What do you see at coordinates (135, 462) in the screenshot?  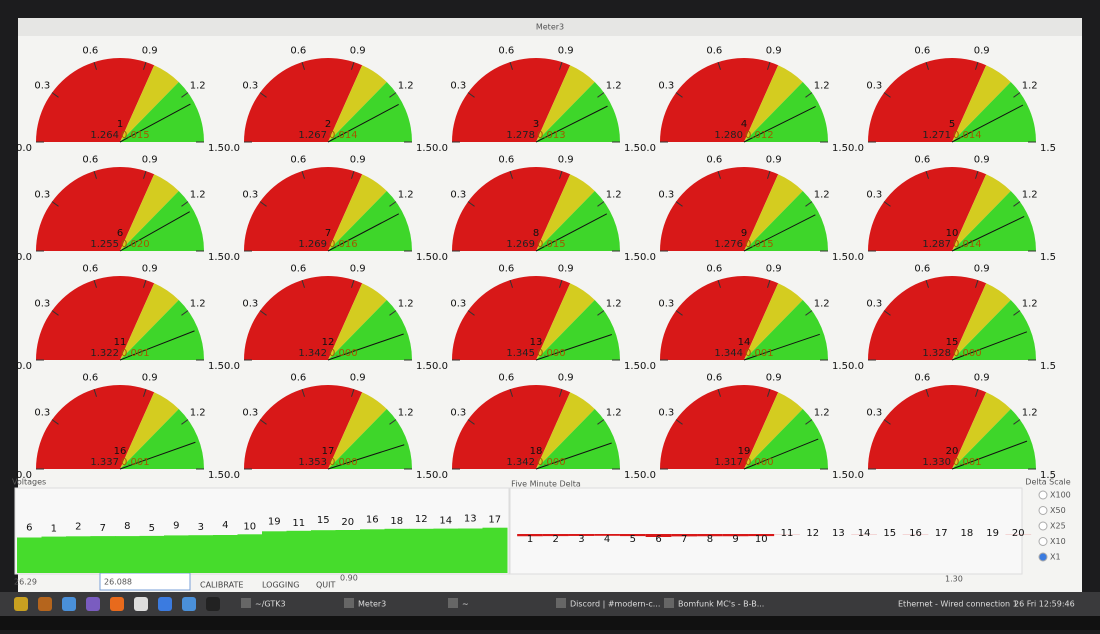 I see `gauge-delta: 0.001` at bounding box center [135, 462].